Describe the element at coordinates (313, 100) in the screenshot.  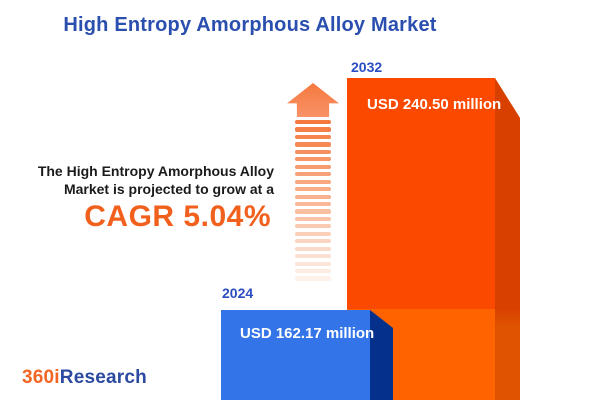
I see `growth-arrow-icon` at that location.